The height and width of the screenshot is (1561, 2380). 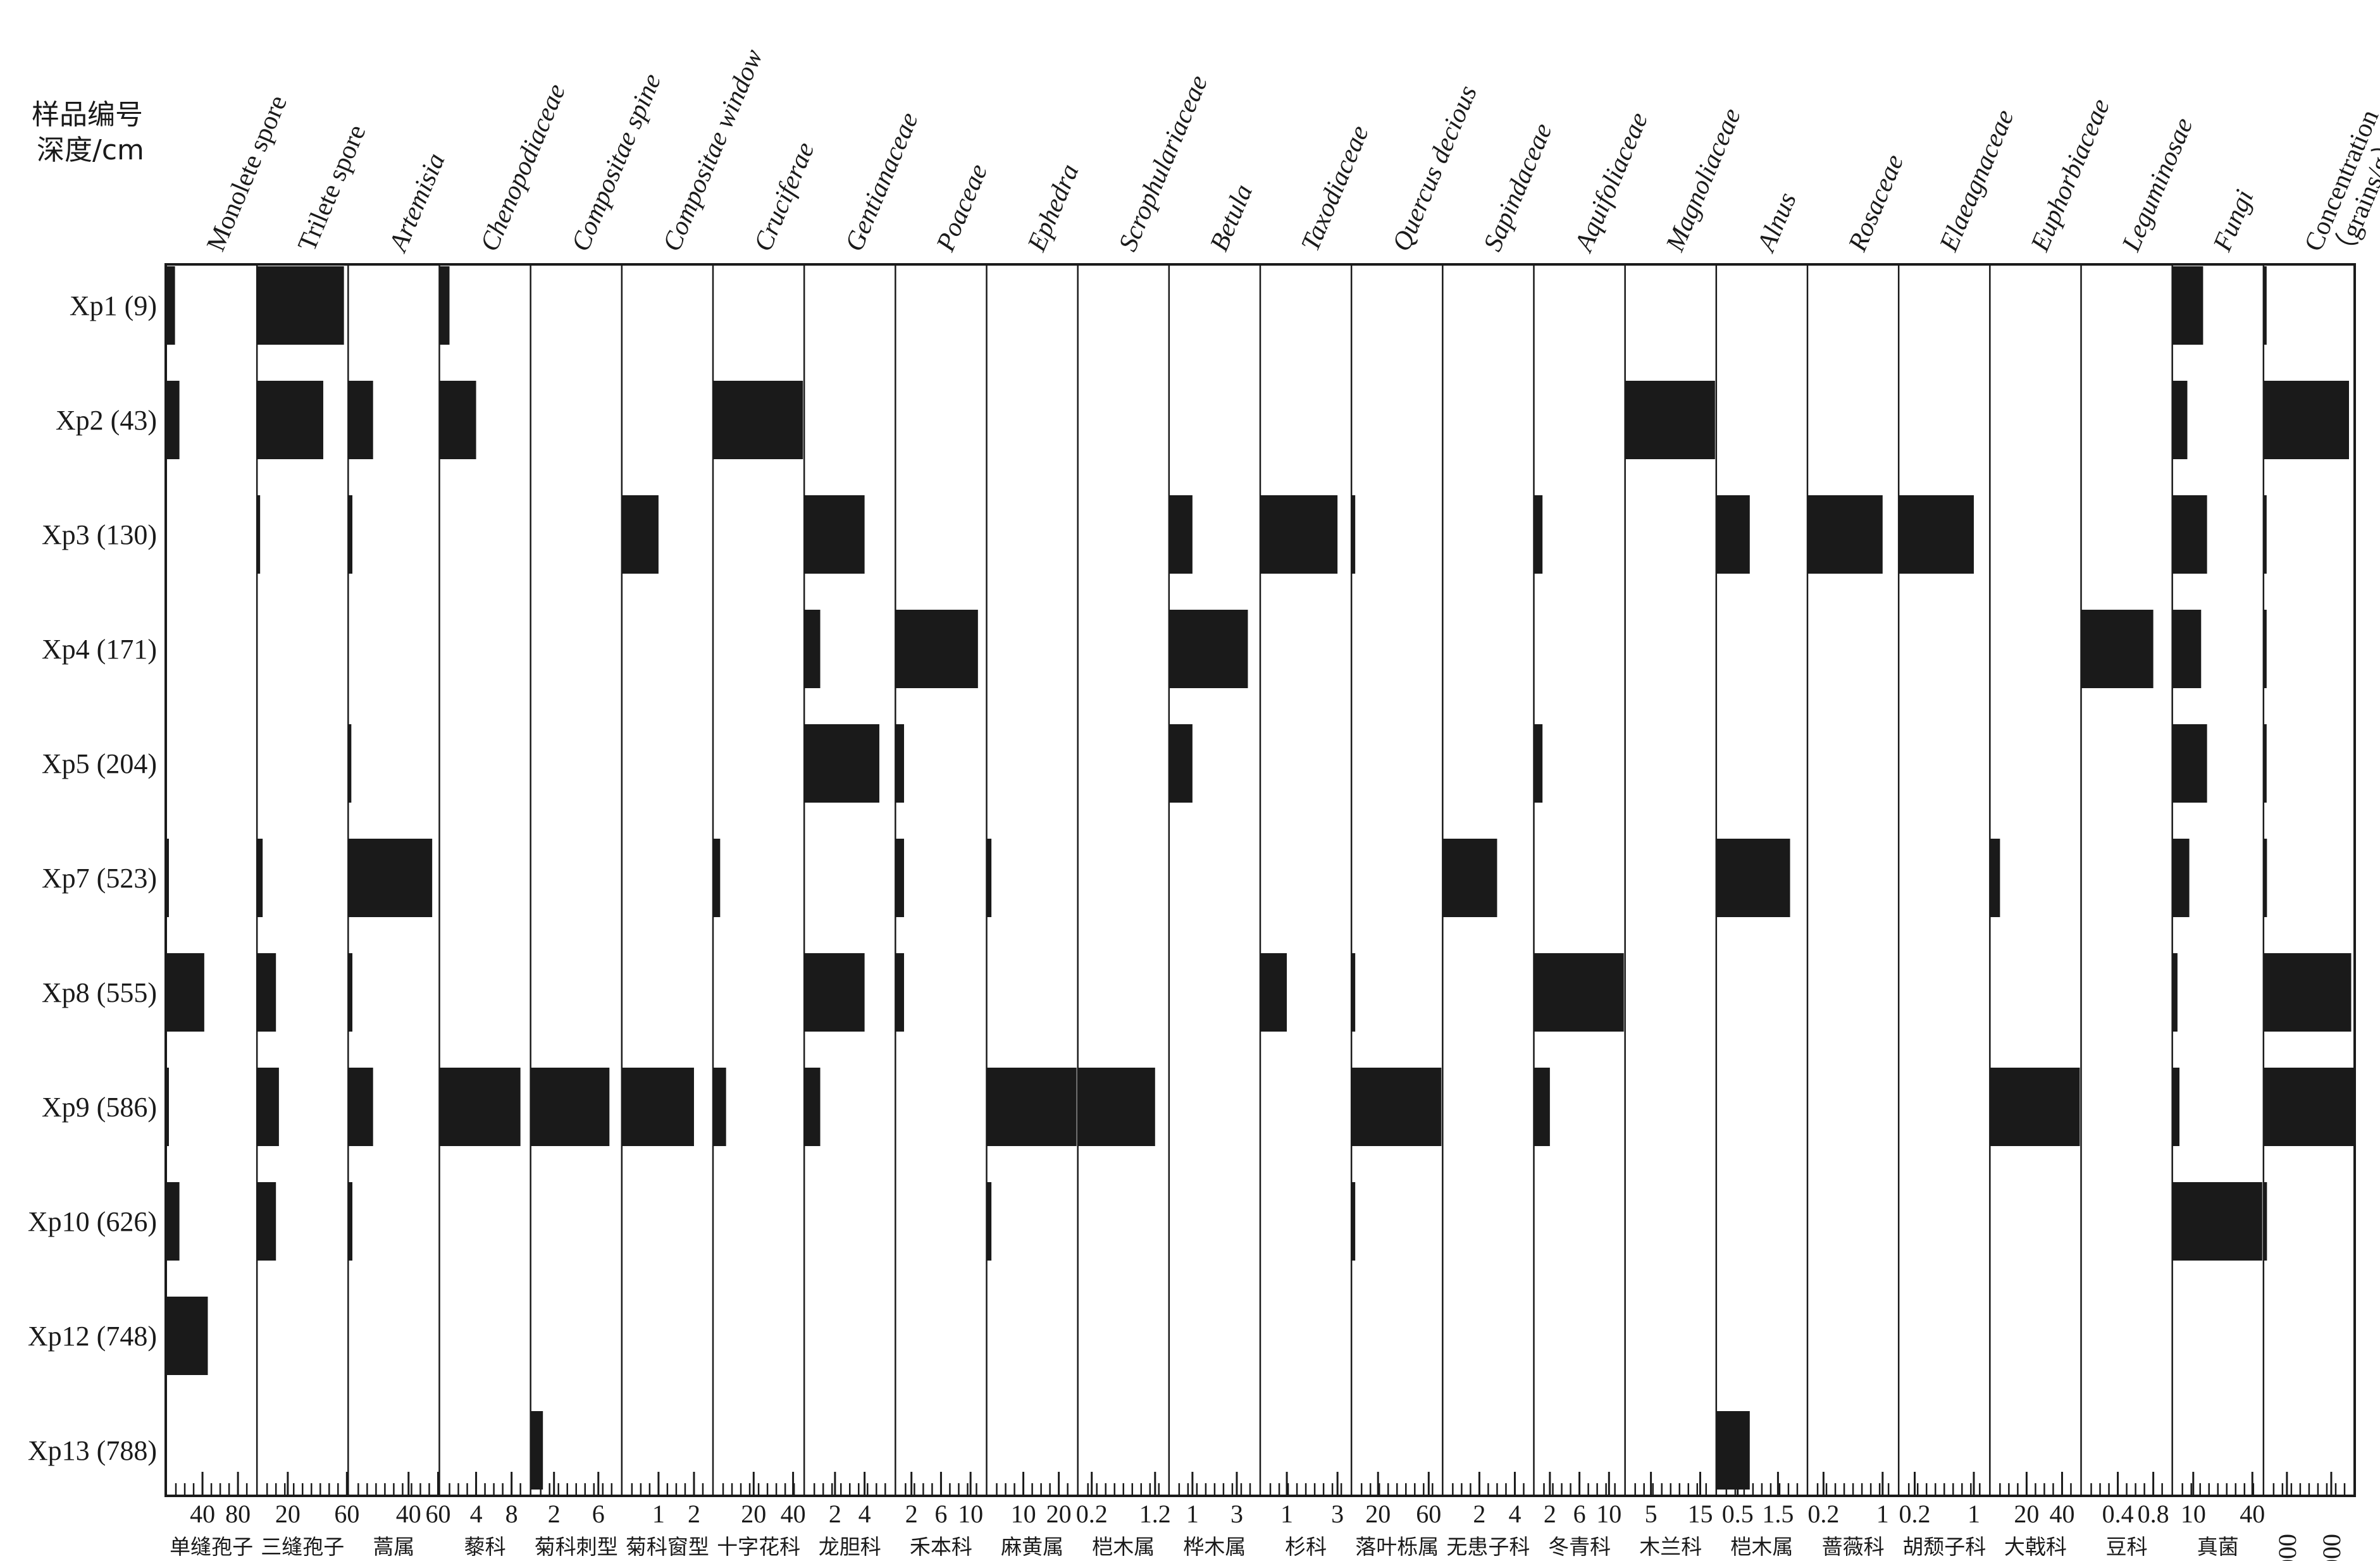 I want to click on header-monolete-spore: Monolete spore, so click(x=247, y=173).